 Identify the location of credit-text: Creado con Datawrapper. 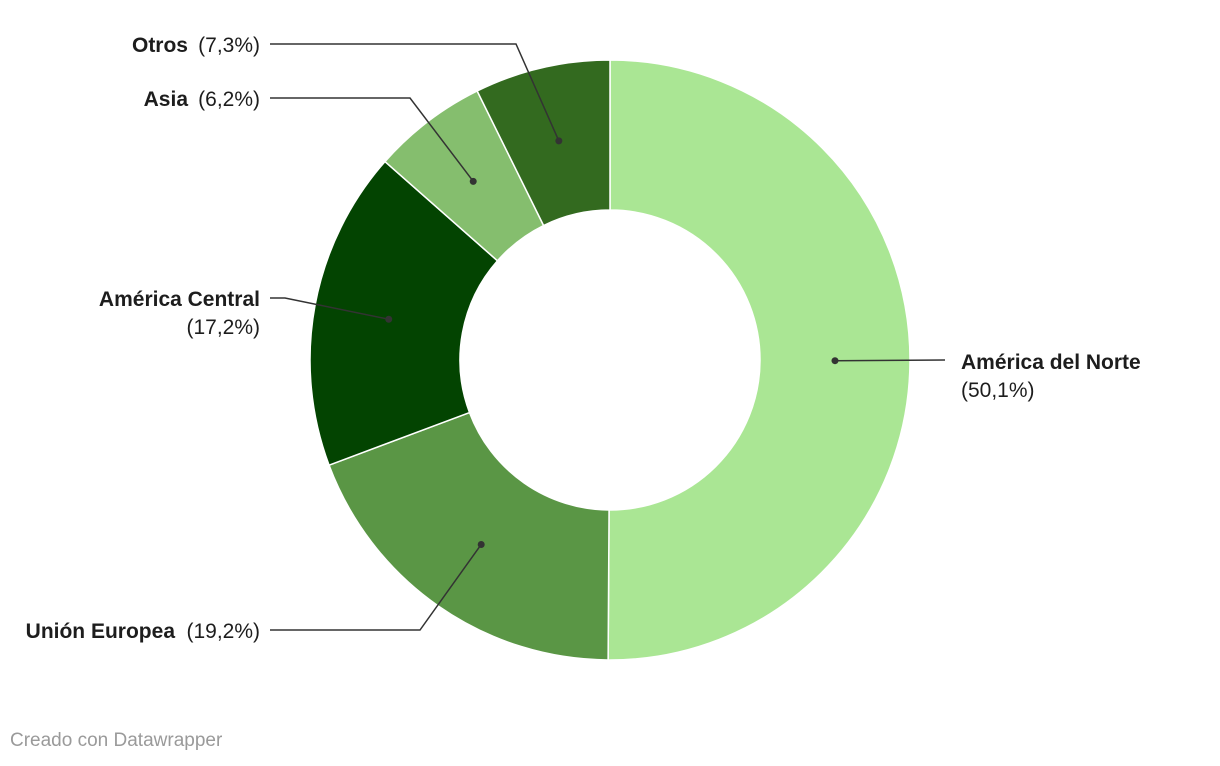
(116, 740).